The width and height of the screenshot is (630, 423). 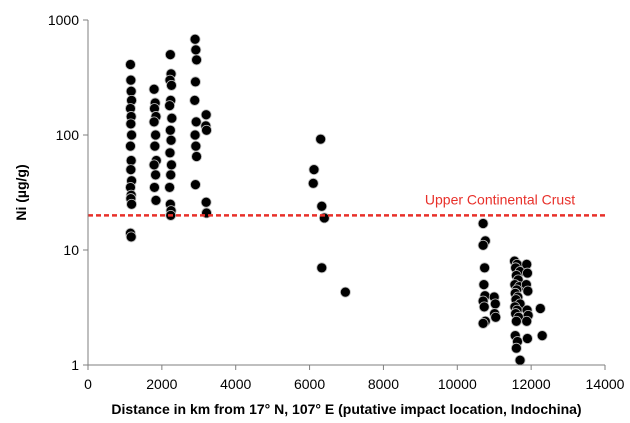 What do you see at coordinates (531, 384) in the screenshot?
I see `x-tick-label: 12000` at bounding box center [531, 384].